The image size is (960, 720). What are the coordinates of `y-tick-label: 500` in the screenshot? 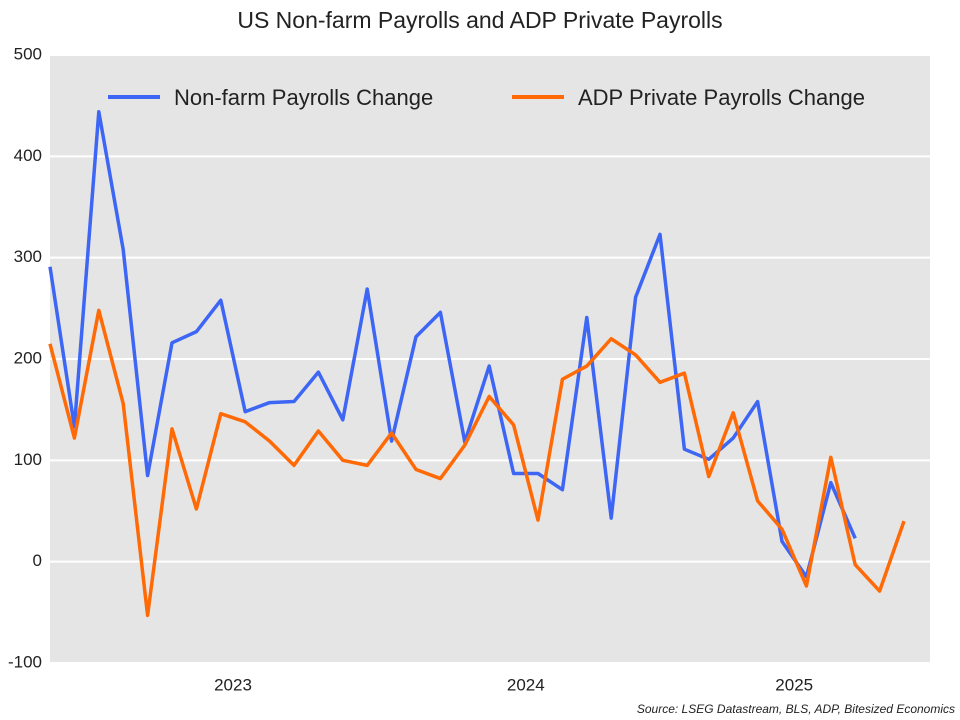 It's located at (28, 53).